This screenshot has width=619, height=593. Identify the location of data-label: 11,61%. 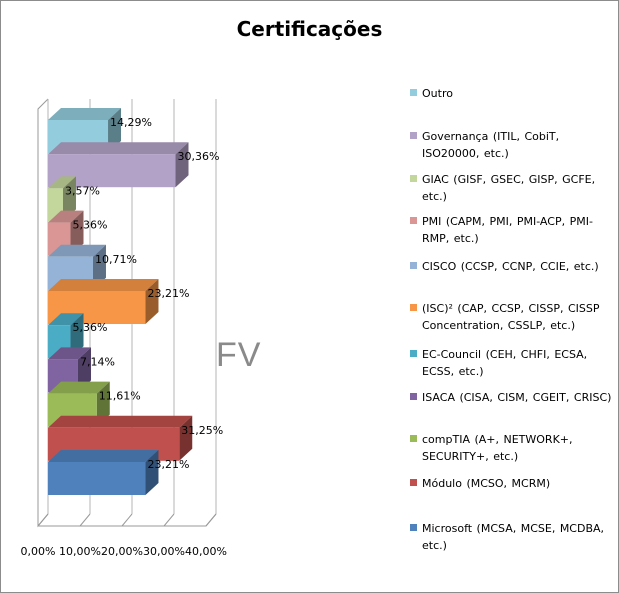
(120, 396).